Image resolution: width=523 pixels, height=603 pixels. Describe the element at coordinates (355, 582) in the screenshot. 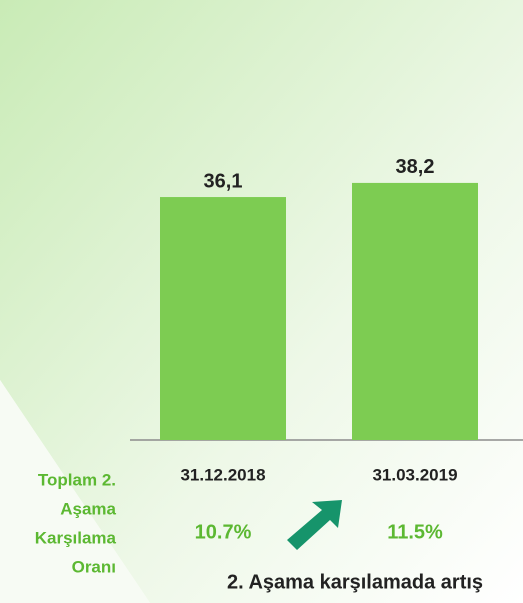

I see `footer: 2. Aşama karşılamada artış` at that location.